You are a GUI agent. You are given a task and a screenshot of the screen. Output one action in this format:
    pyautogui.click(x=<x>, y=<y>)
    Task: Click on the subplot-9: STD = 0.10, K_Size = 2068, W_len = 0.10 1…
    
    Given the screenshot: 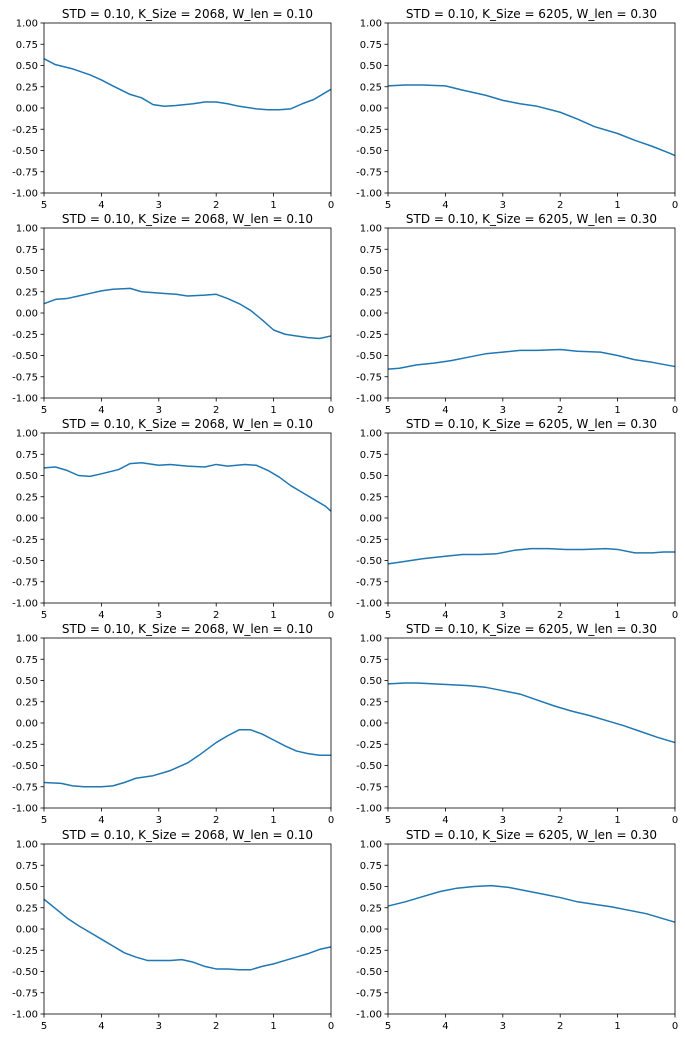 What is the action you would take?
    pyautogui.click(x=173, y=930)
    